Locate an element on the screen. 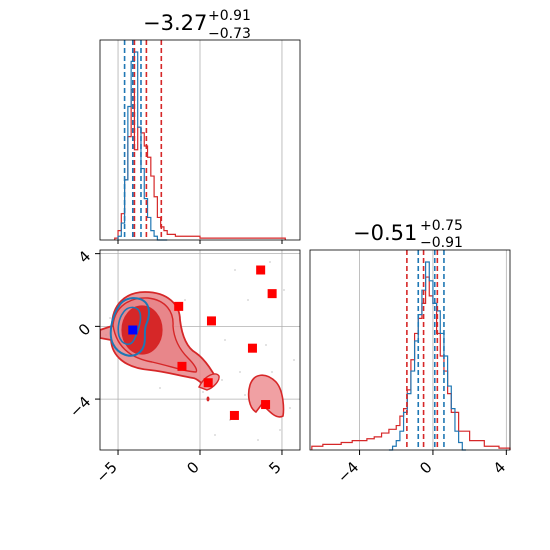 The image size is (550, 550). param2-quantile-lines is located at coordinates (425, 350).